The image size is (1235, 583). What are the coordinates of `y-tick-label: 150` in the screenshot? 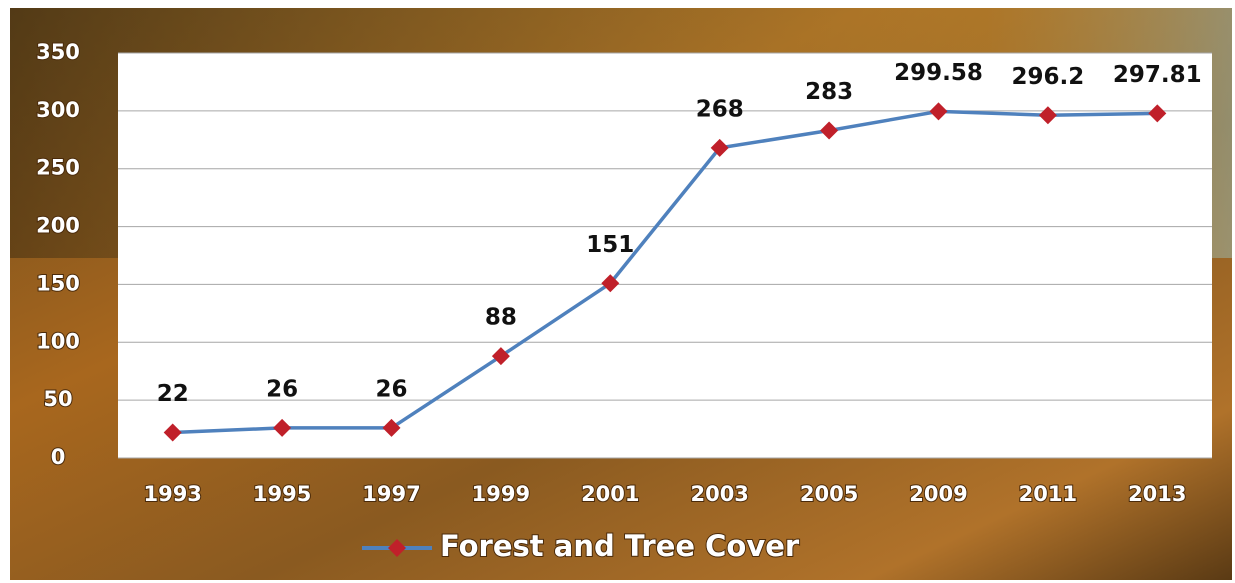 It's located at (58, 283).